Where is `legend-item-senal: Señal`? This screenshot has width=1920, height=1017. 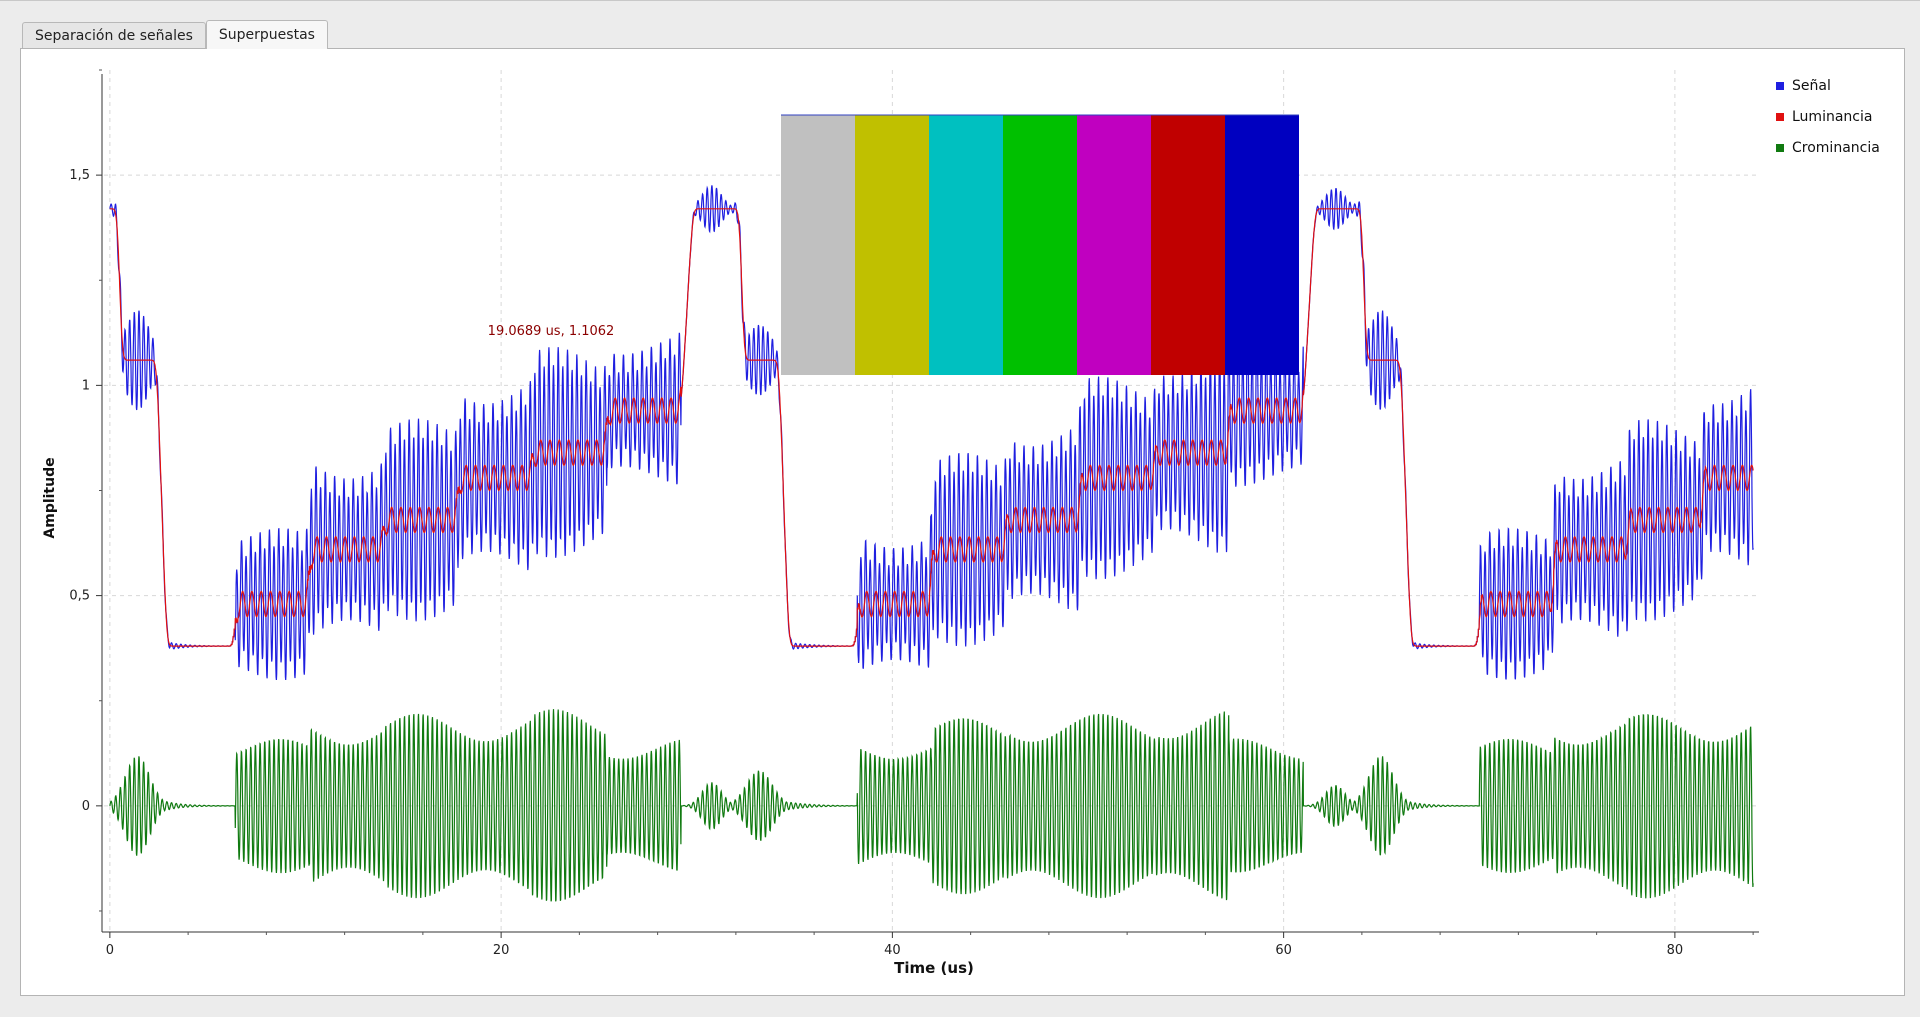 legend-item-senal: Señal is located at coordinates (1828, 85).